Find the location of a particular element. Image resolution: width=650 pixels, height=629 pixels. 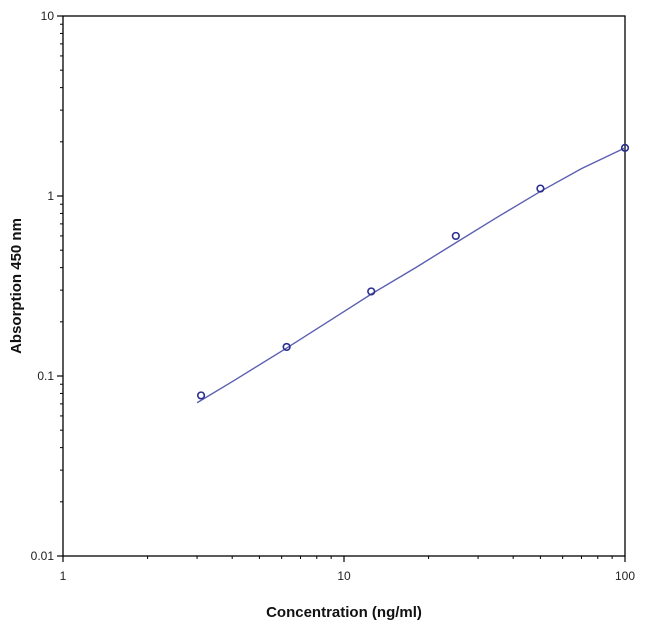

y-tick-label: 0.01 is located at coordinates (43, 556).